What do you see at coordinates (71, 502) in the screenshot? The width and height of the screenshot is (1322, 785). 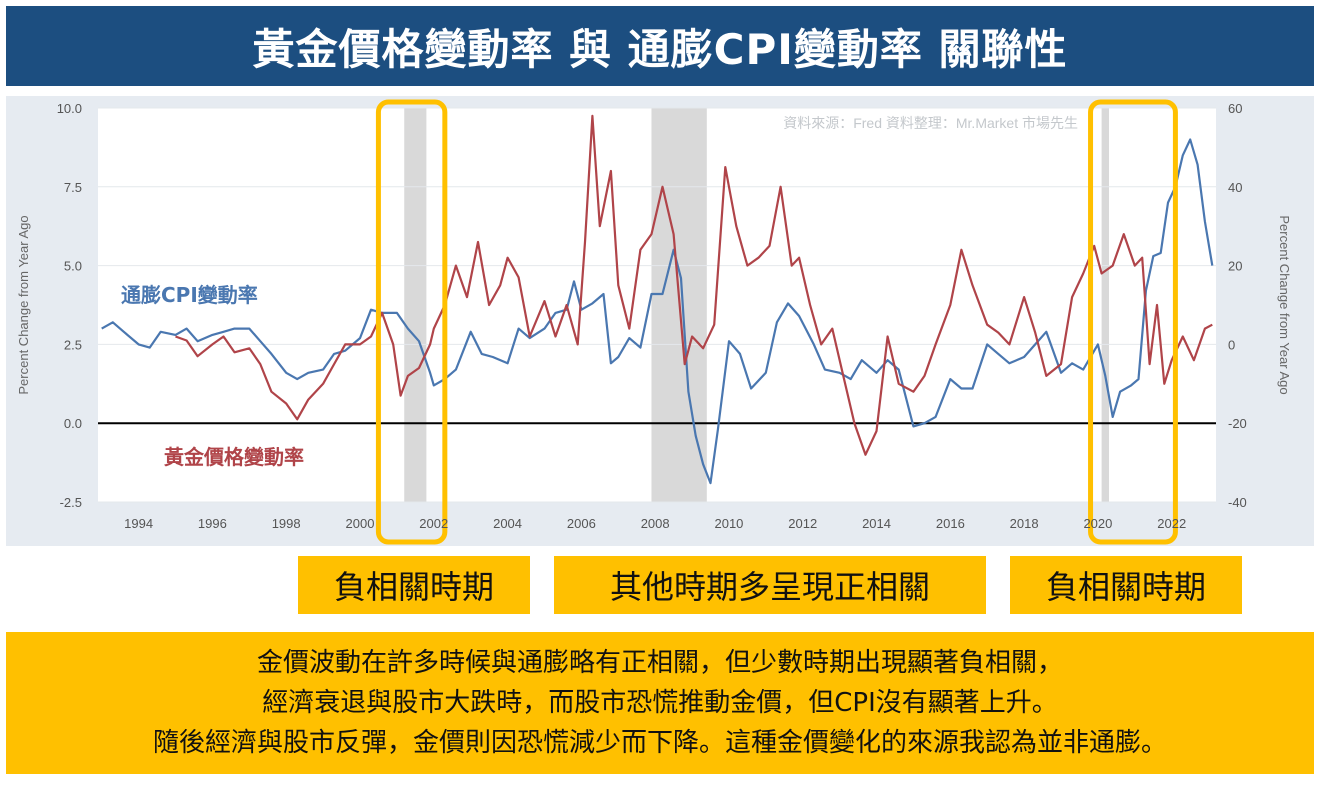 I see `y-tick-label-left: -2.5` at bounding box center [71, 502].